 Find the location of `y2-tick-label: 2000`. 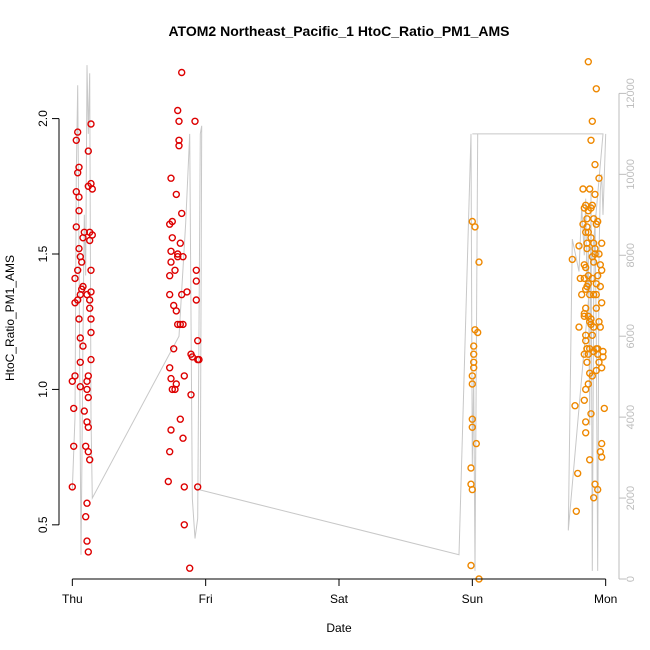

y2-tick-label: 2000 is located at coordinates (631, 498).